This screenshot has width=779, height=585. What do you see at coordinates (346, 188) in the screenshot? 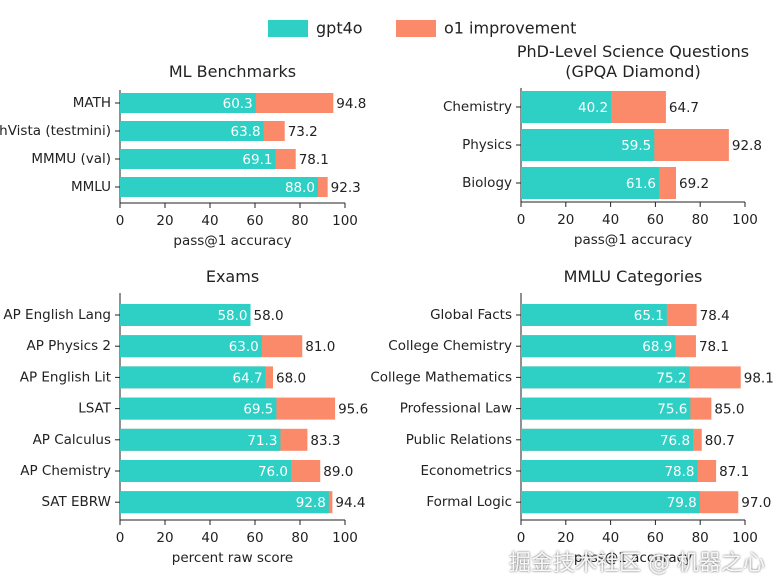
I see `value-label: 92.3` at bounding box center [346, 188].